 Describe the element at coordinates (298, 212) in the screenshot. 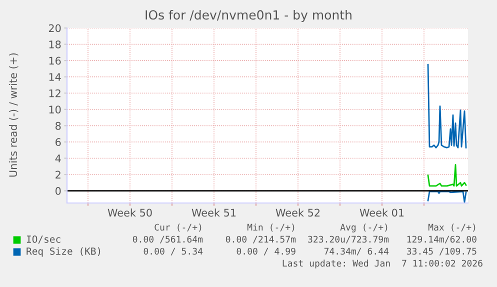

I see `x-tick-label: Week 52` at that location.